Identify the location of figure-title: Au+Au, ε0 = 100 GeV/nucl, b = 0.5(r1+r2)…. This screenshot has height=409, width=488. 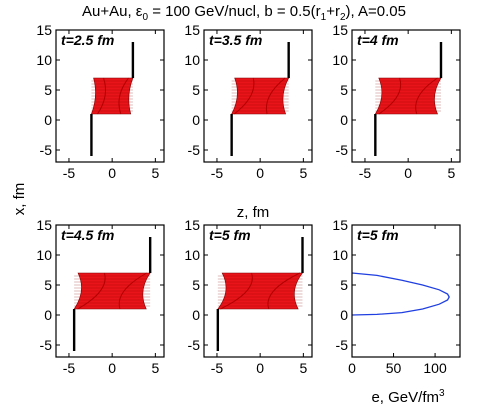
(244, 13).